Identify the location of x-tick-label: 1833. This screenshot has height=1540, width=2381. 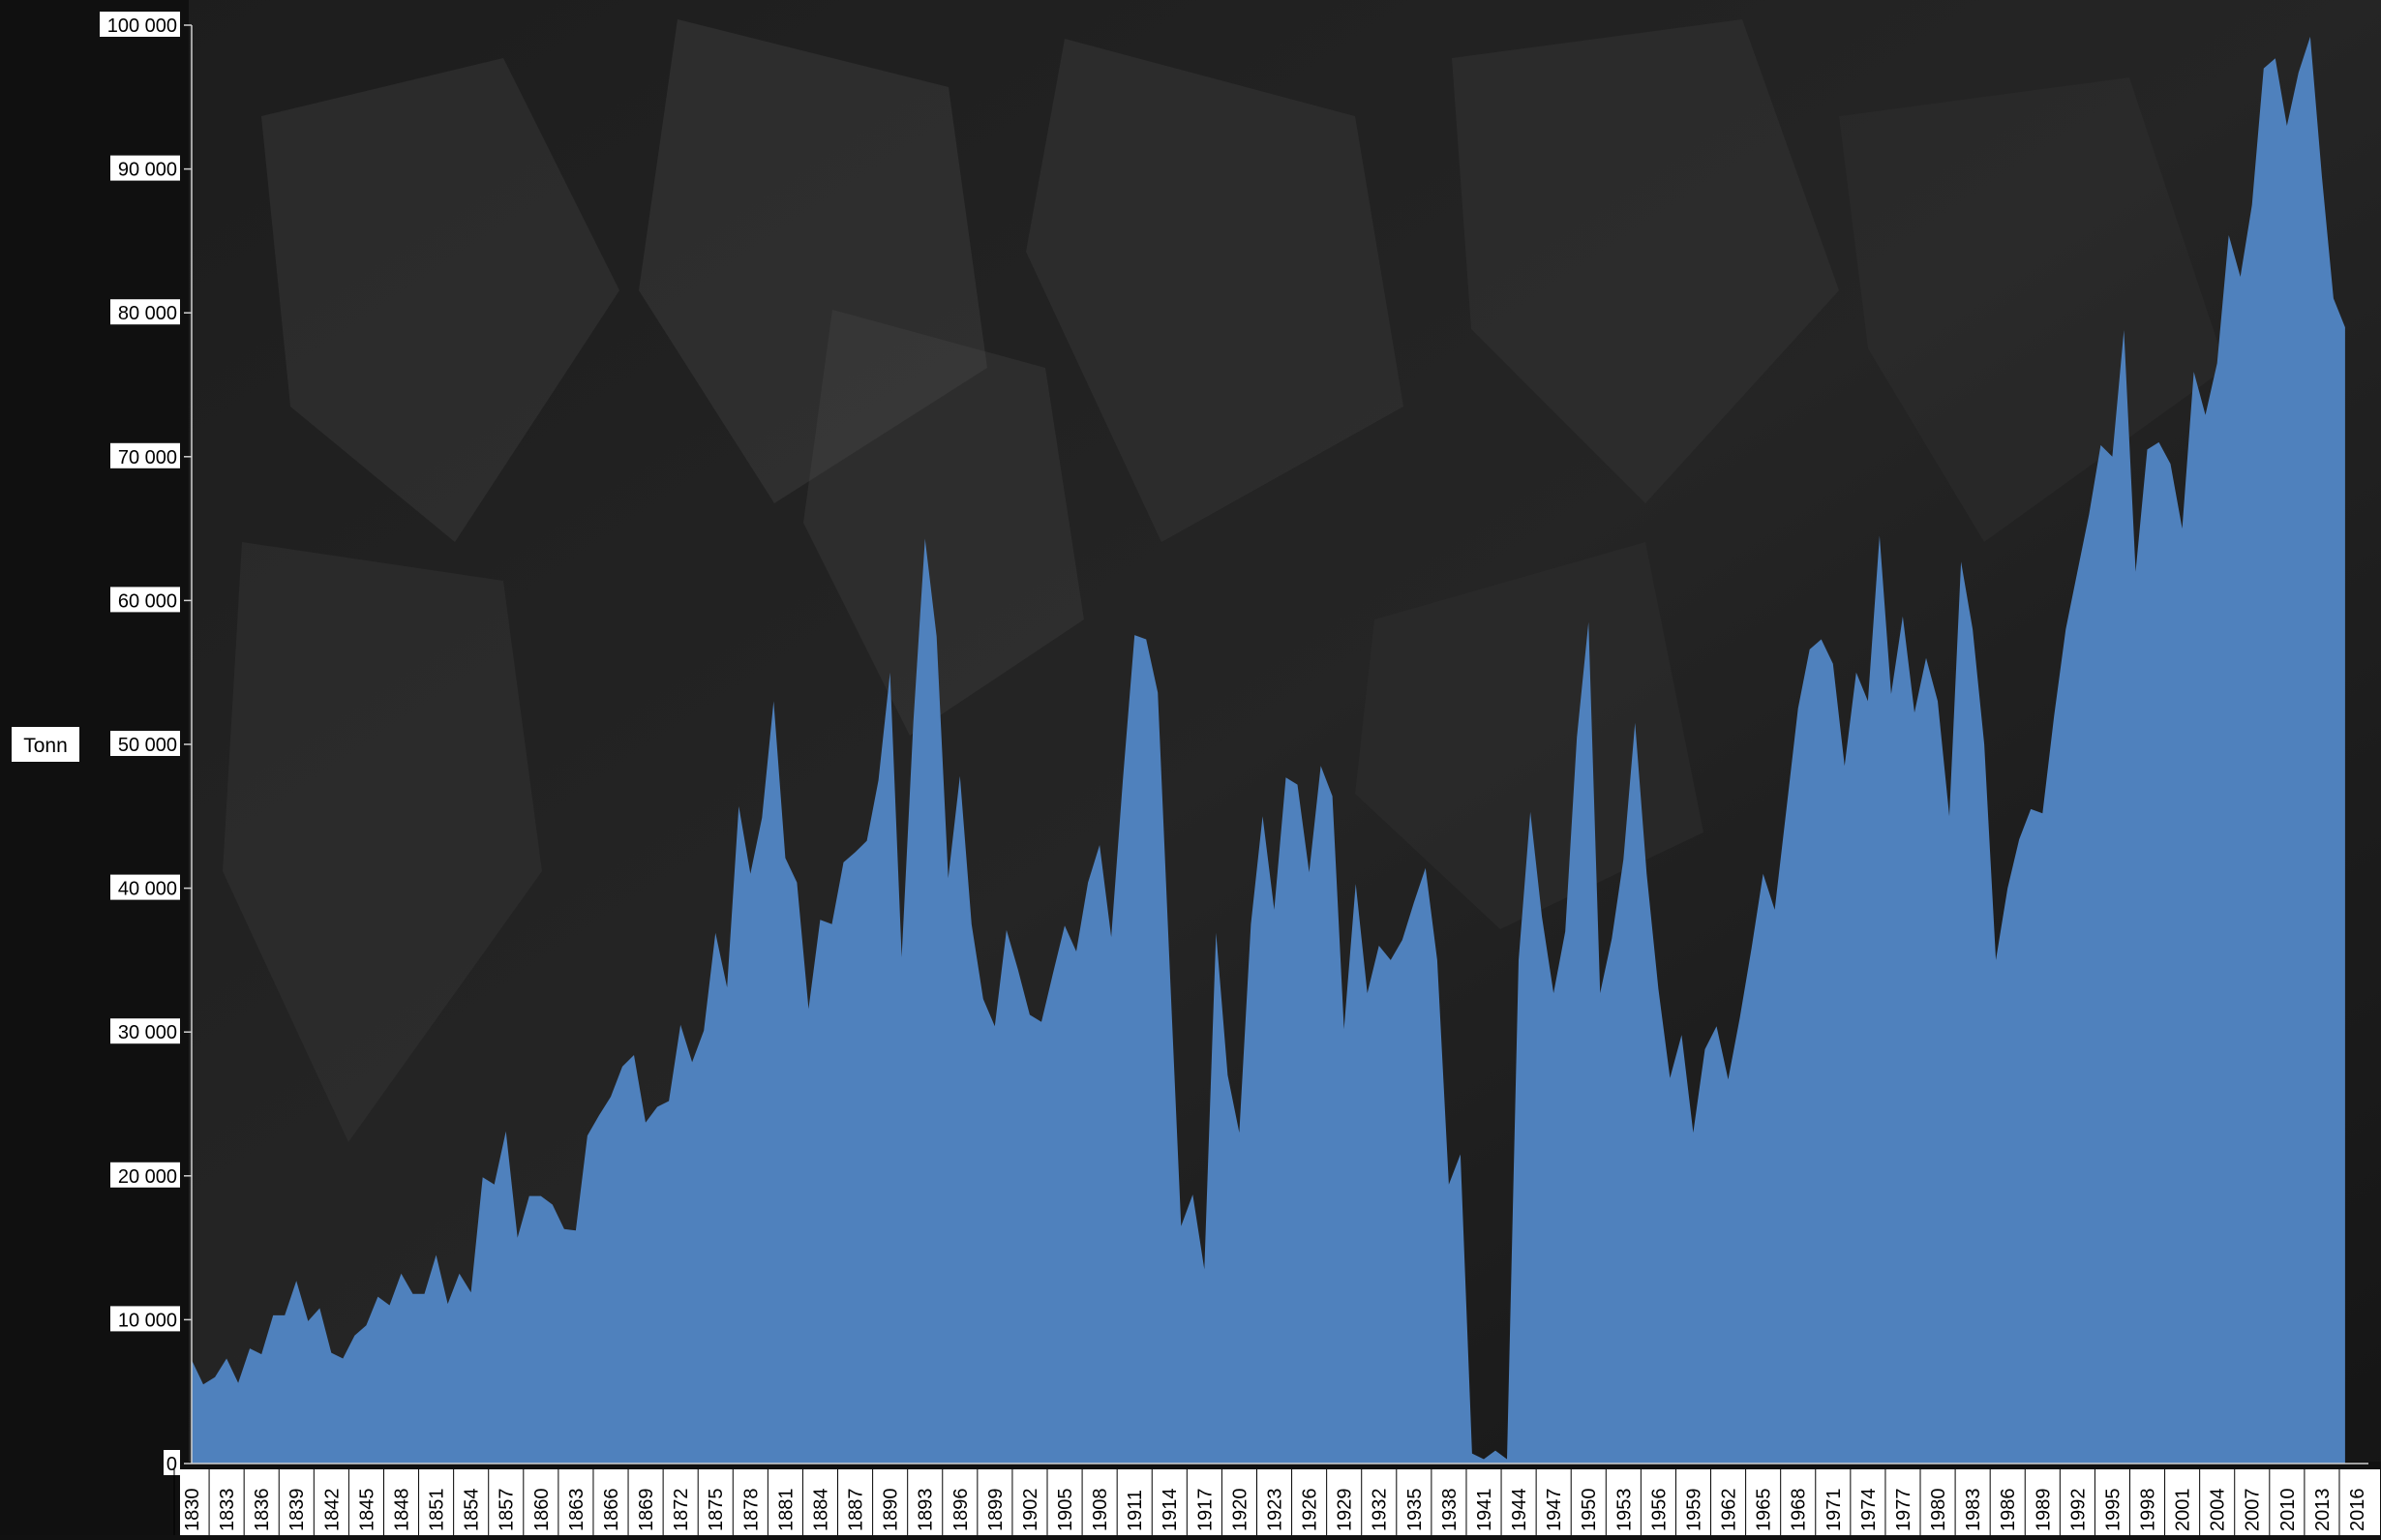
(227, 1510).